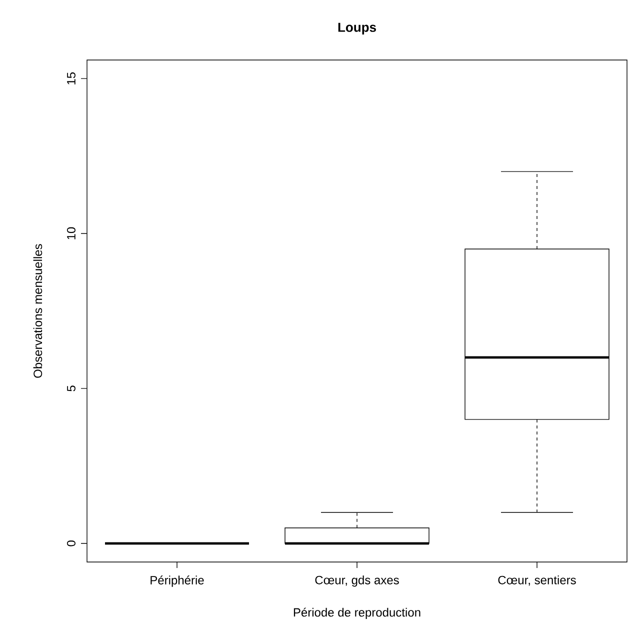  What do you see at coordinates (37, 311) in the screenshot?
I see `y-axis-title: Observations mensuelles` at bounding box center [37, 311].